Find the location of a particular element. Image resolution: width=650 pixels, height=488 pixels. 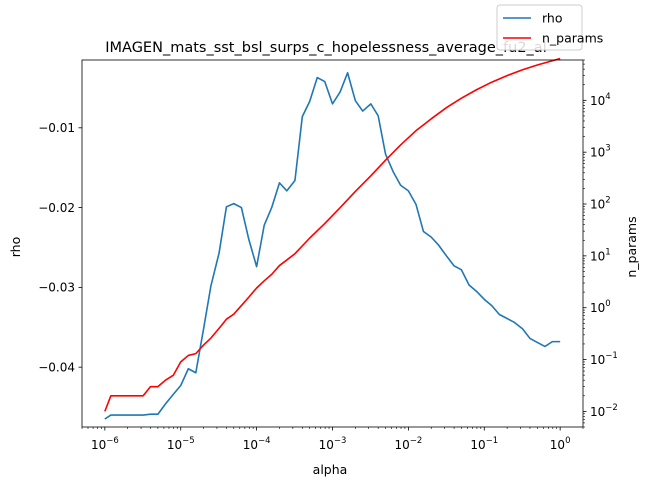

y-axis-label: rho is located at coordinates (15, 247).